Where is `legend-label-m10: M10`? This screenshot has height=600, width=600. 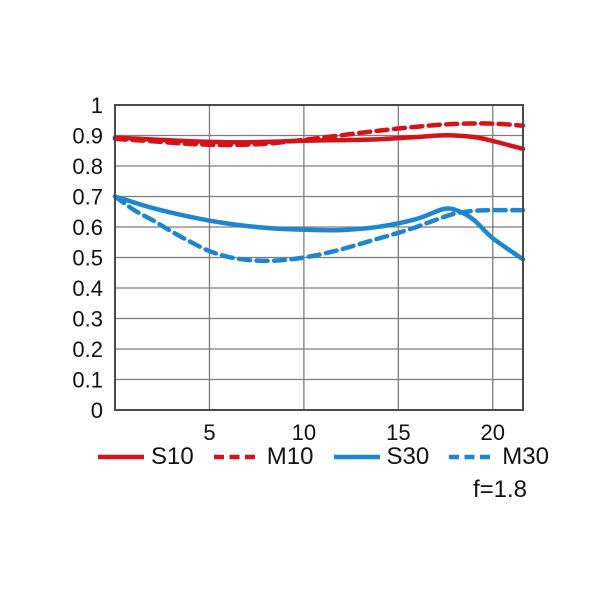
legend-label-m10: M10 is located at coordinates (290, 456).